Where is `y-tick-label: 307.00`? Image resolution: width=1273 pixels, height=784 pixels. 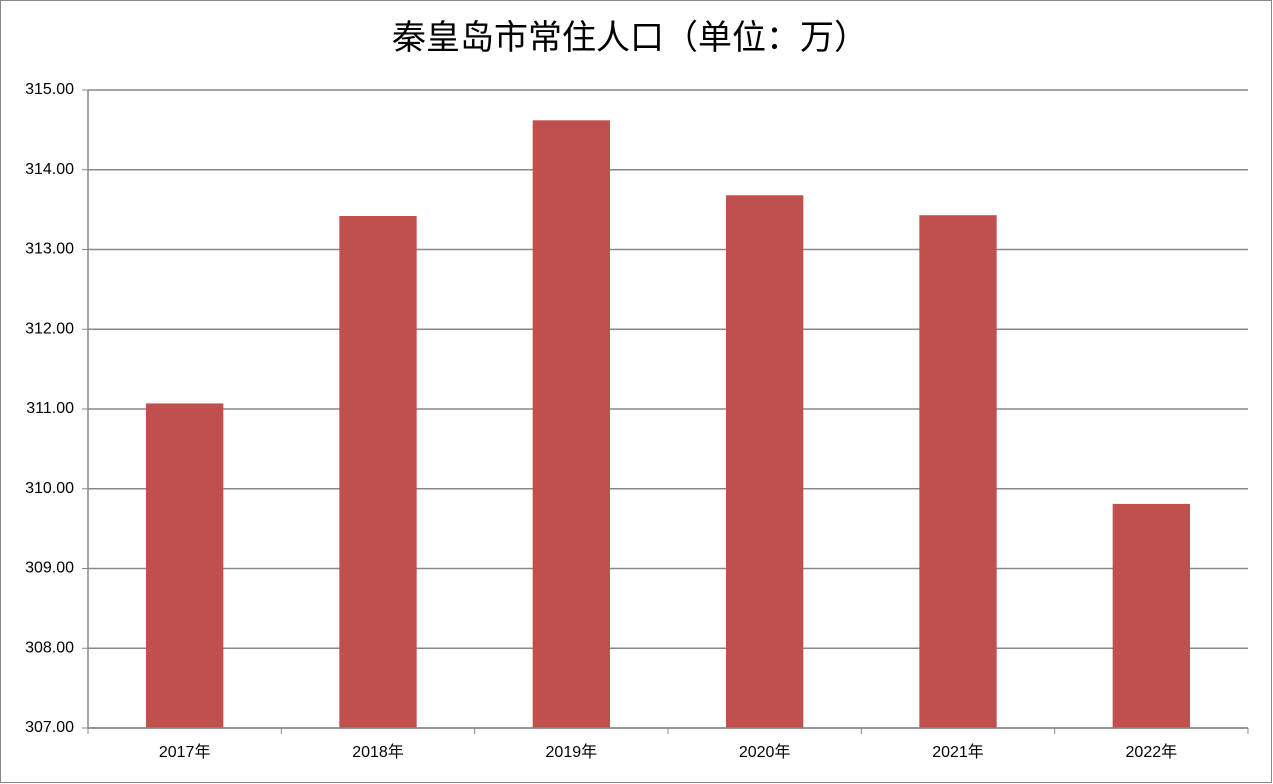
y-tick-label: 307.00 is located at coordinates (49, 727).